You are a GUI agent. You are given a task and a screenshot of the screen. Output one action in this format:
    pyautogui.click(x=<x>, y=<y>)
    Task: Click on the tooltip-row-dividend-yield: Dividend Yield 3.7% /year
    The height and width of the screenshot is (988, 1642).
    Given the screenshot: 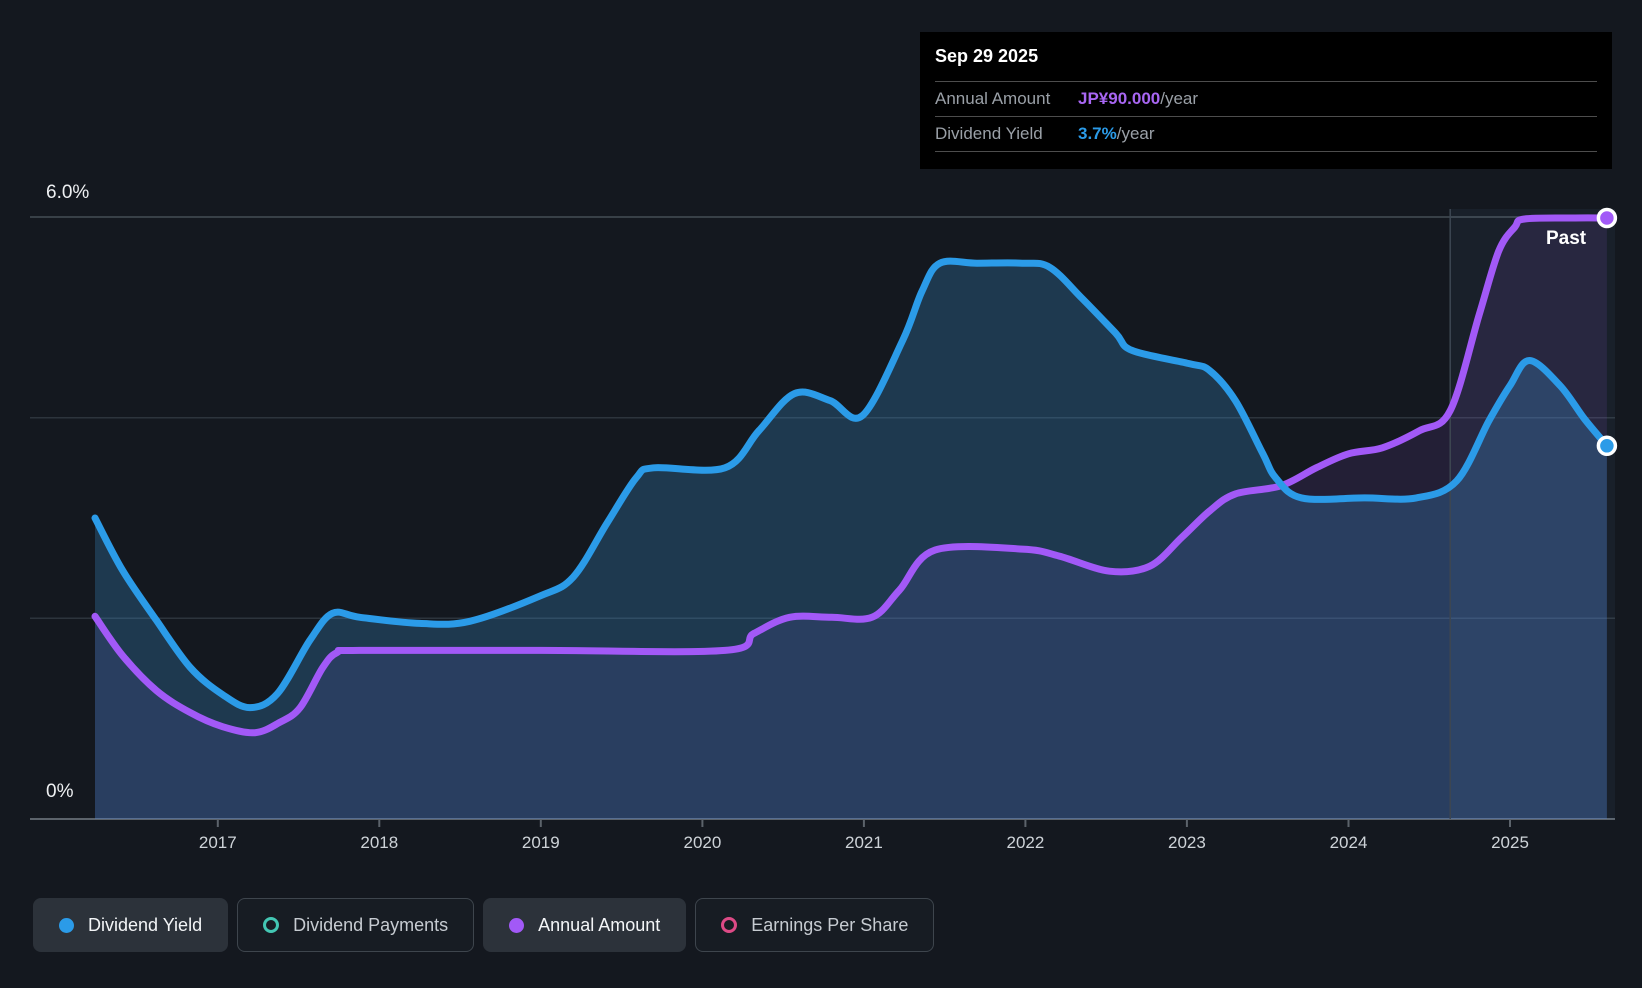 What is the action you would take?
    pyautogui.click(x=1266, y=134)
    